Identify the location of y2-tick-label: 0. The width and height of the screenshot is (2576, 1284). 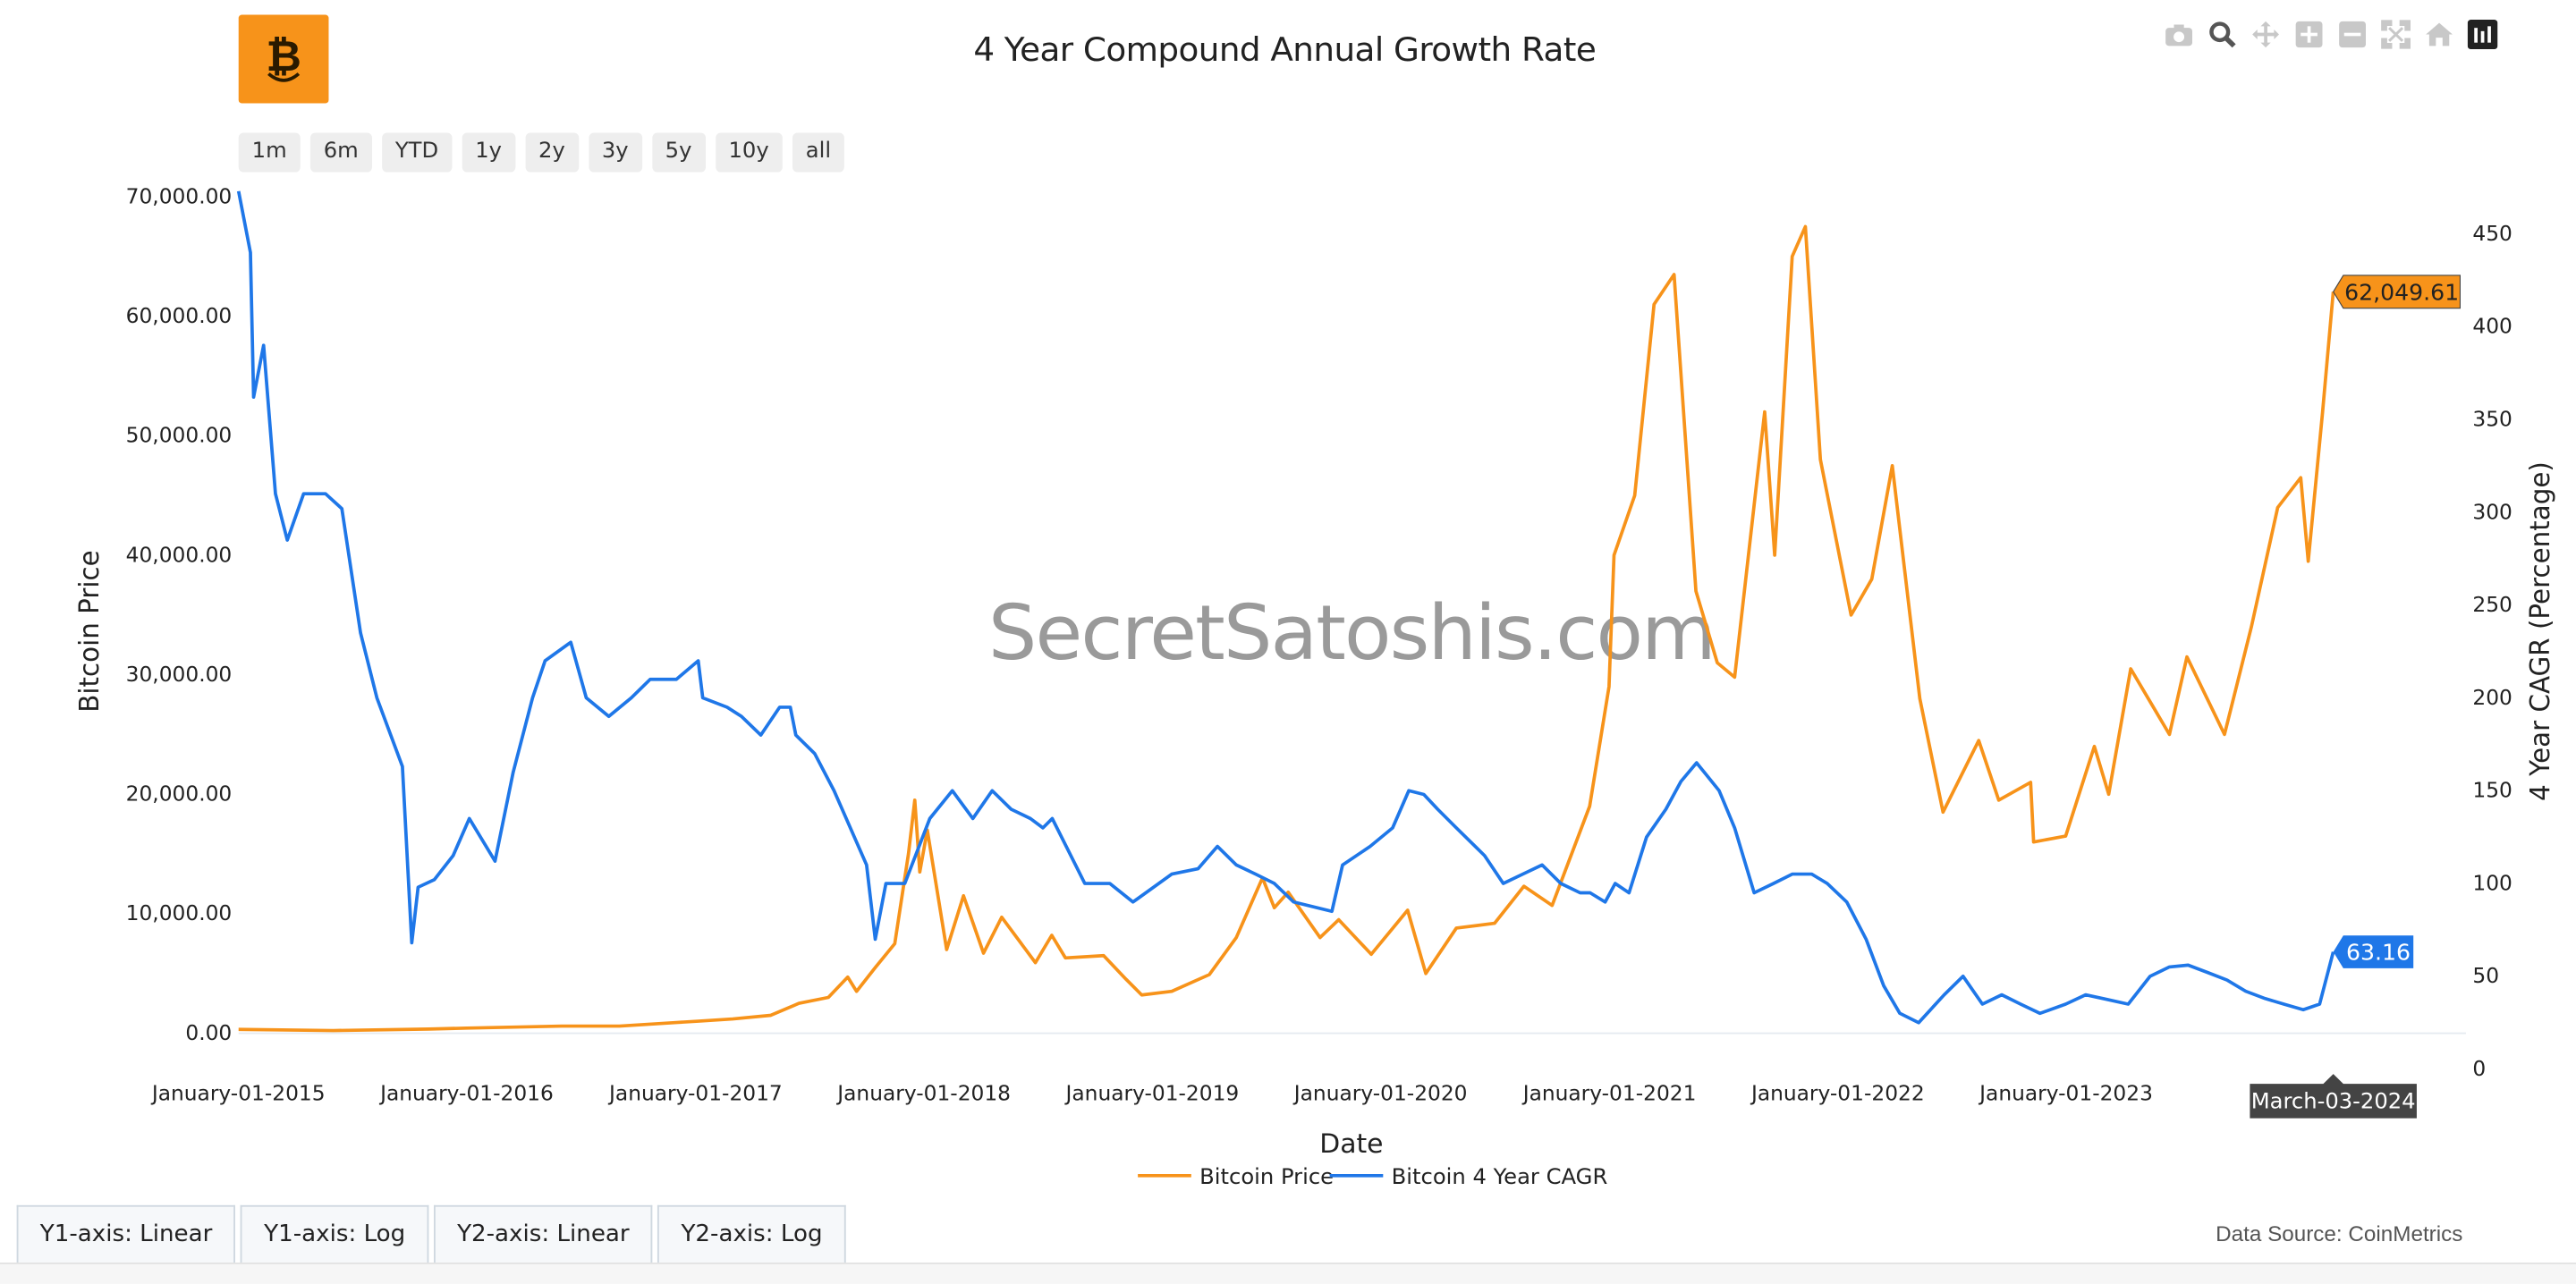
(2479, 1070).